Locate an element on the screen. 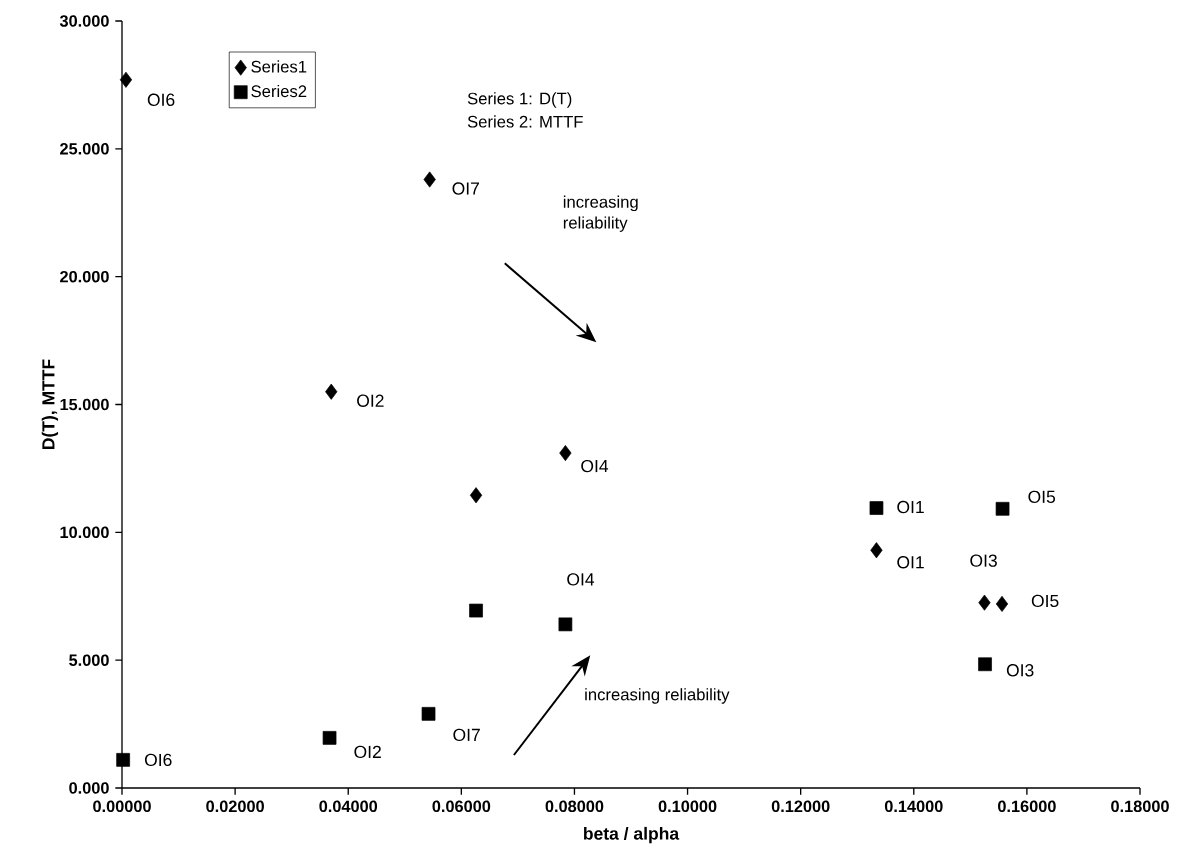 Image resolution: width=1179 pixels, height=867 pixels. x-tick-label: 0.08000 is located at coordinates (574, 806).